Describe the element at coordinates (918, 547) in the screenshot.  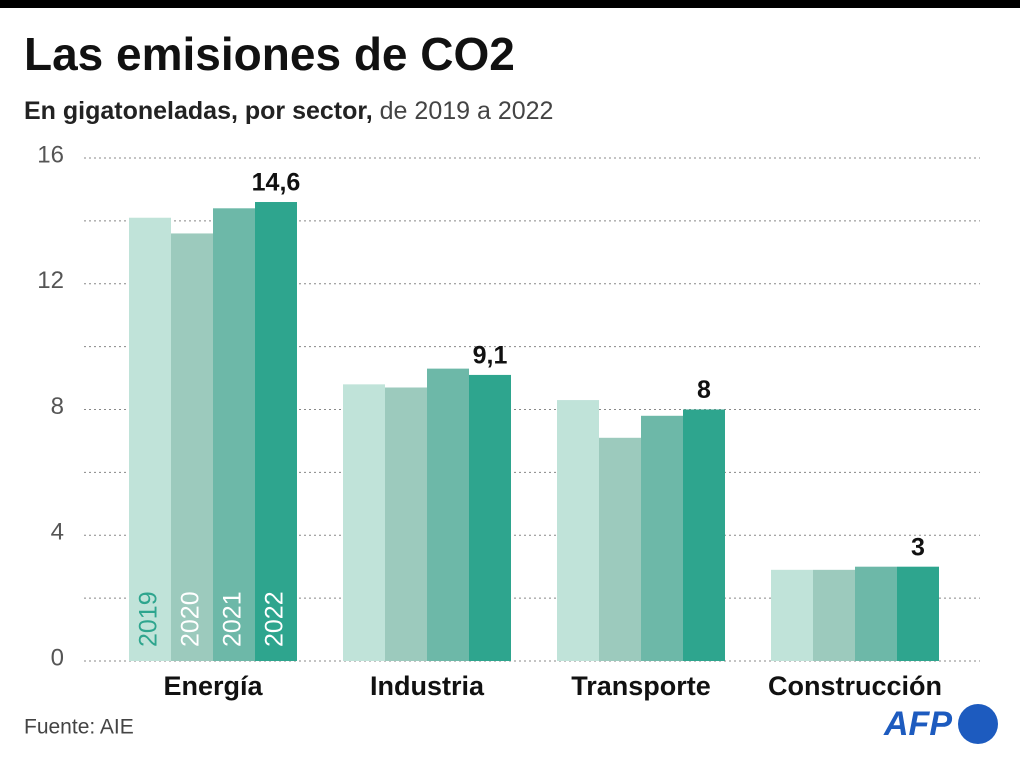
I see `value-label: 3` at that location.